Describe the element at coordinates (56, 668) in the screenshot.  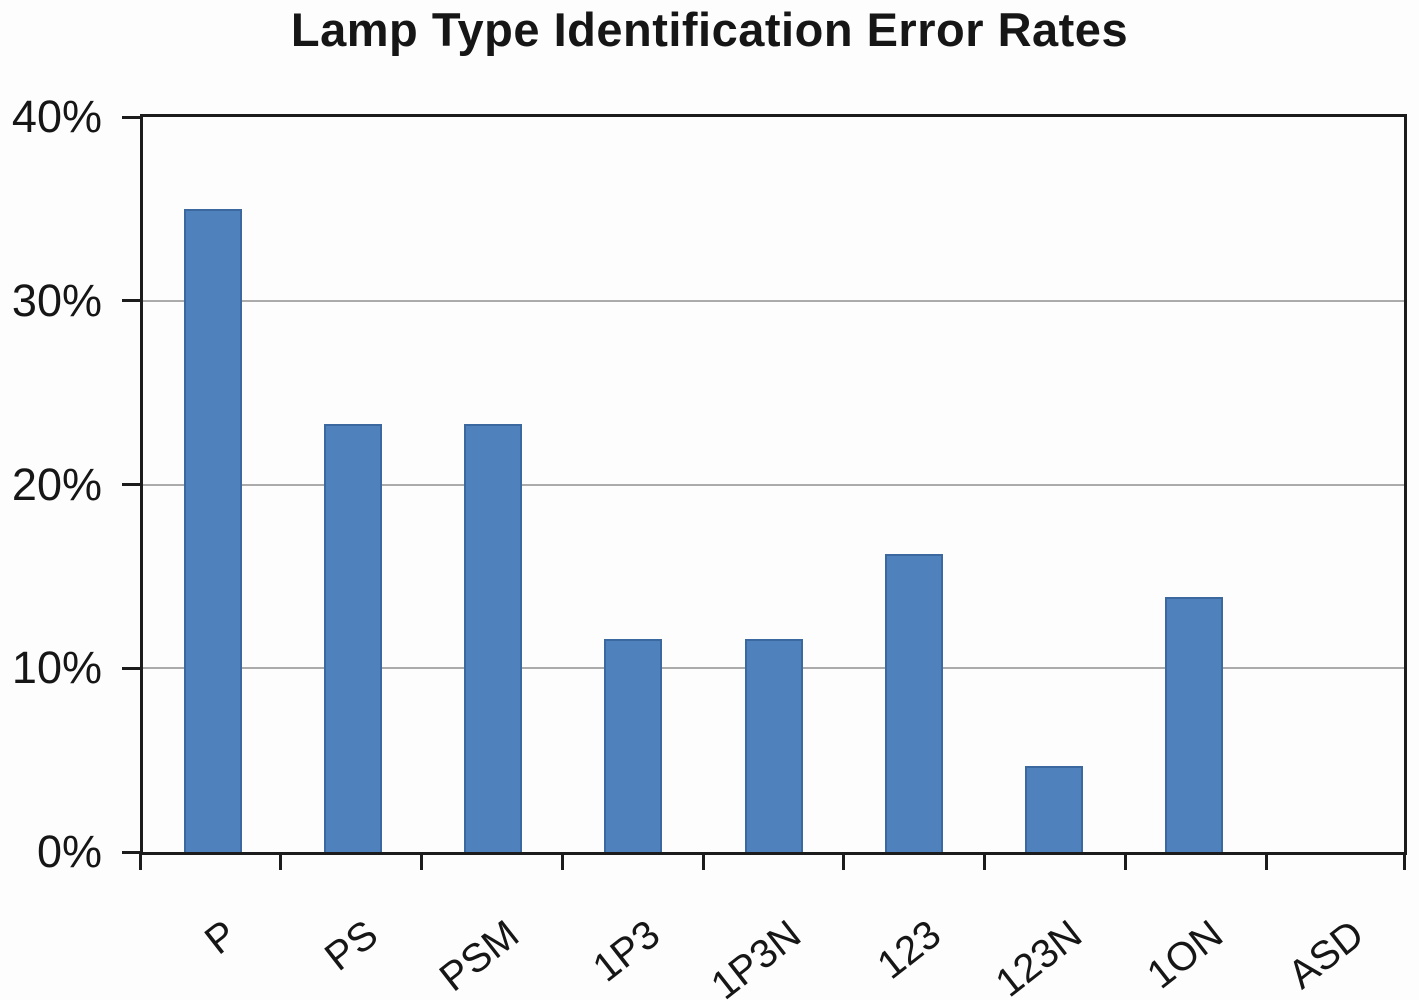
I see `y-tick-label: 10%` at that location.